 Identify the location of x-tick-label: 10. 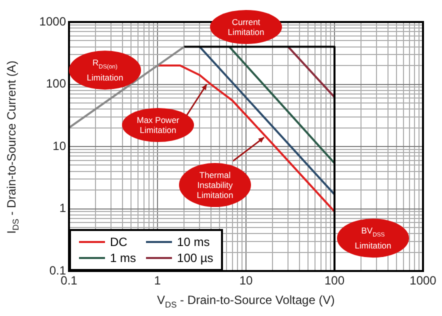
(246, 281).